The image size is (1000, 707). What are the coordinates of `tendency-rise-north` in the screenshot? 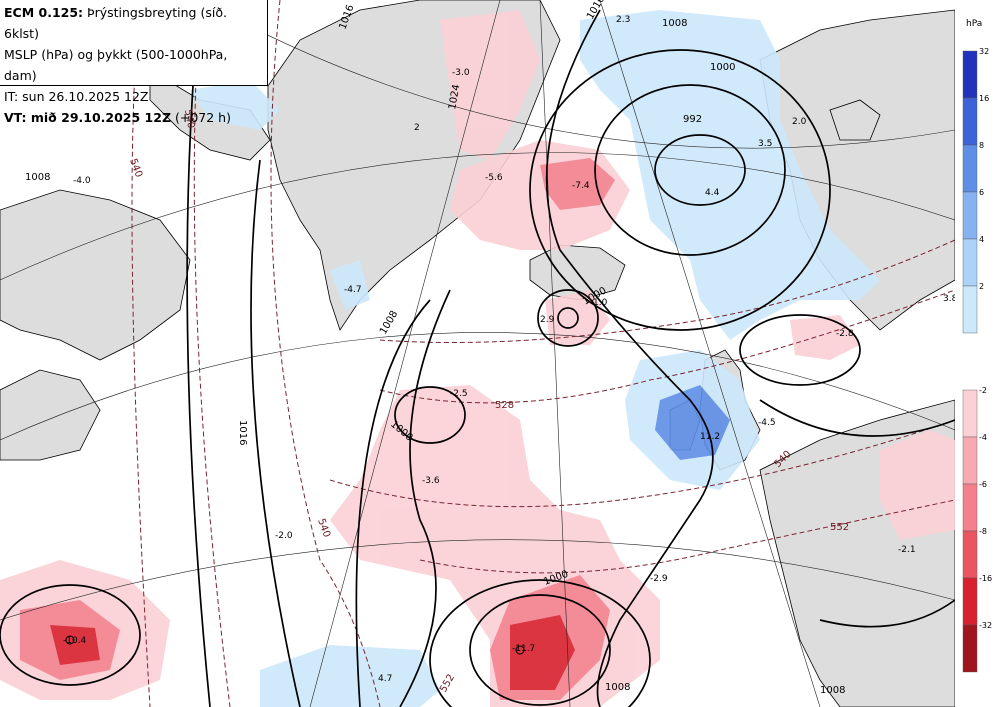 It's located at (730, 175).